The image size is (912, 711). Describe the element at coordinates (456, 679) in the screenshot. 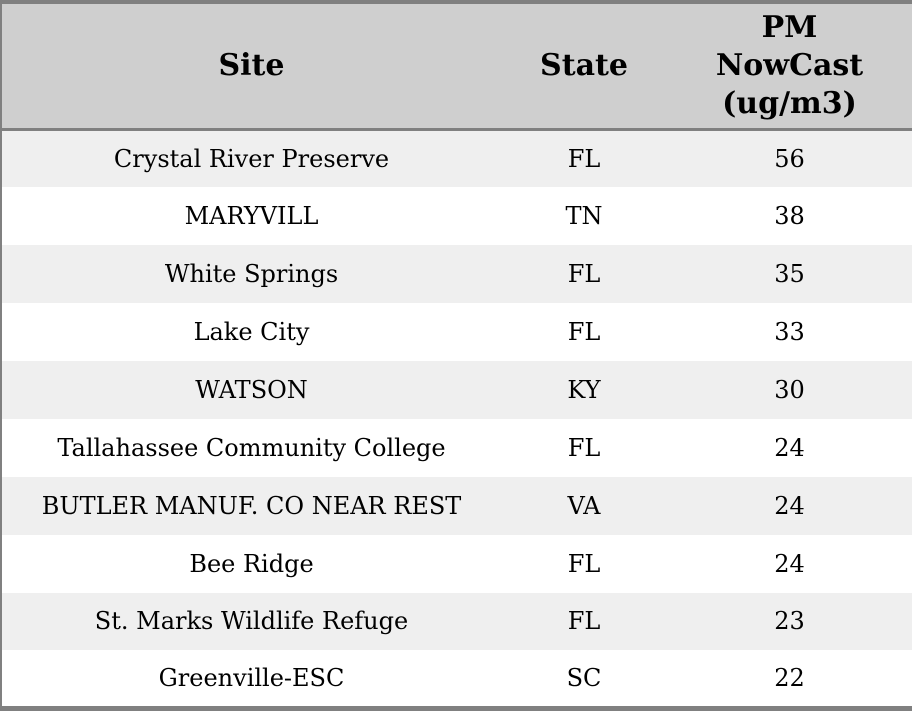

I see `table-row: Greenville-ESC SC 22` at that location.